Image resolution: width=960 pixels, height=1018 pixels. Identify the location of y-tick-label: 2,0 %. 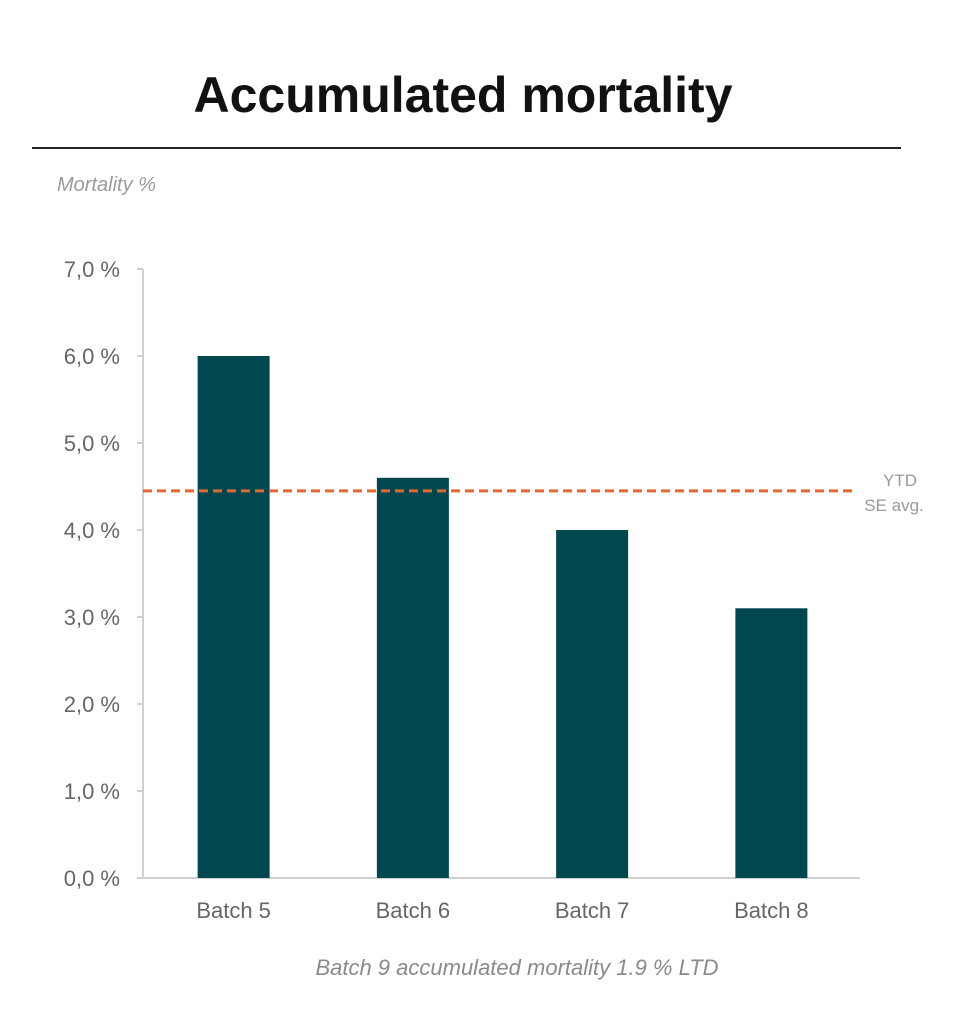
(92, 704).